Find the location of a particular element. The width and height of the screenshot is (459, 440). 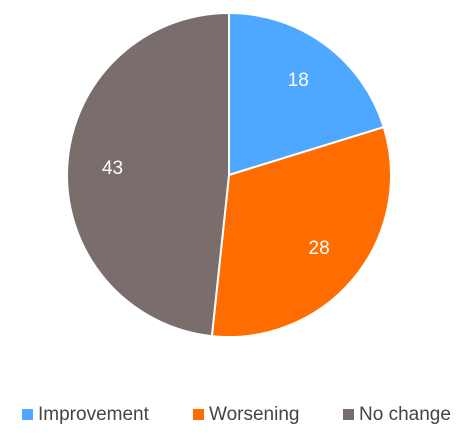

data-label: 43 is located at coordinates (112, 168).